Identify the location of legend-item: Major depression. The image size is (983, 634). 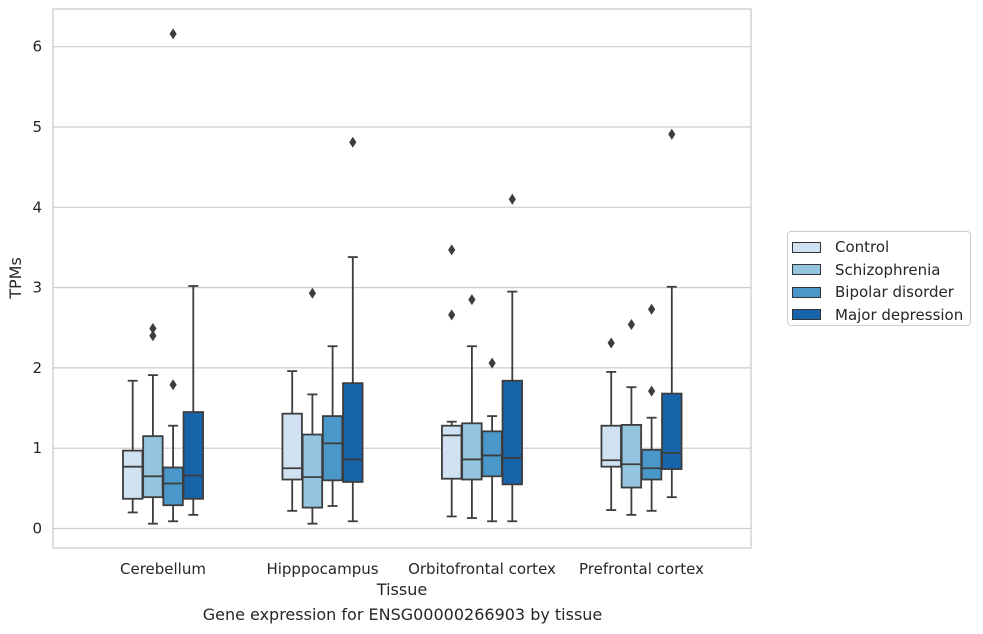
(881, 315).